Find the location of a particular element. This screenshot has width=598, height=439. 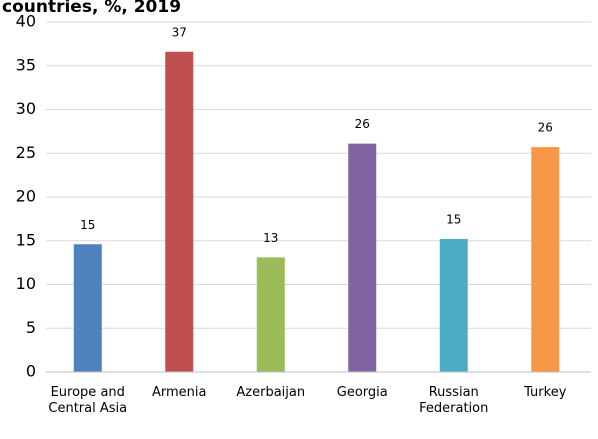

y-tick-label: 10 is located at coordinates (26, 283).